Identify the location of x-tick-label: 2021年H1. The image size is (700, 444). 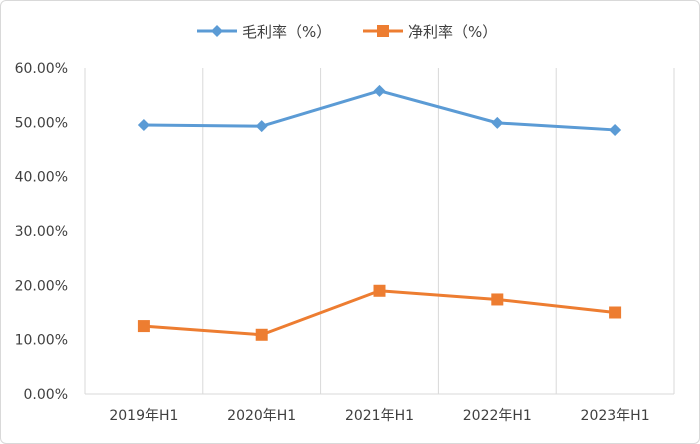
(379, 416).